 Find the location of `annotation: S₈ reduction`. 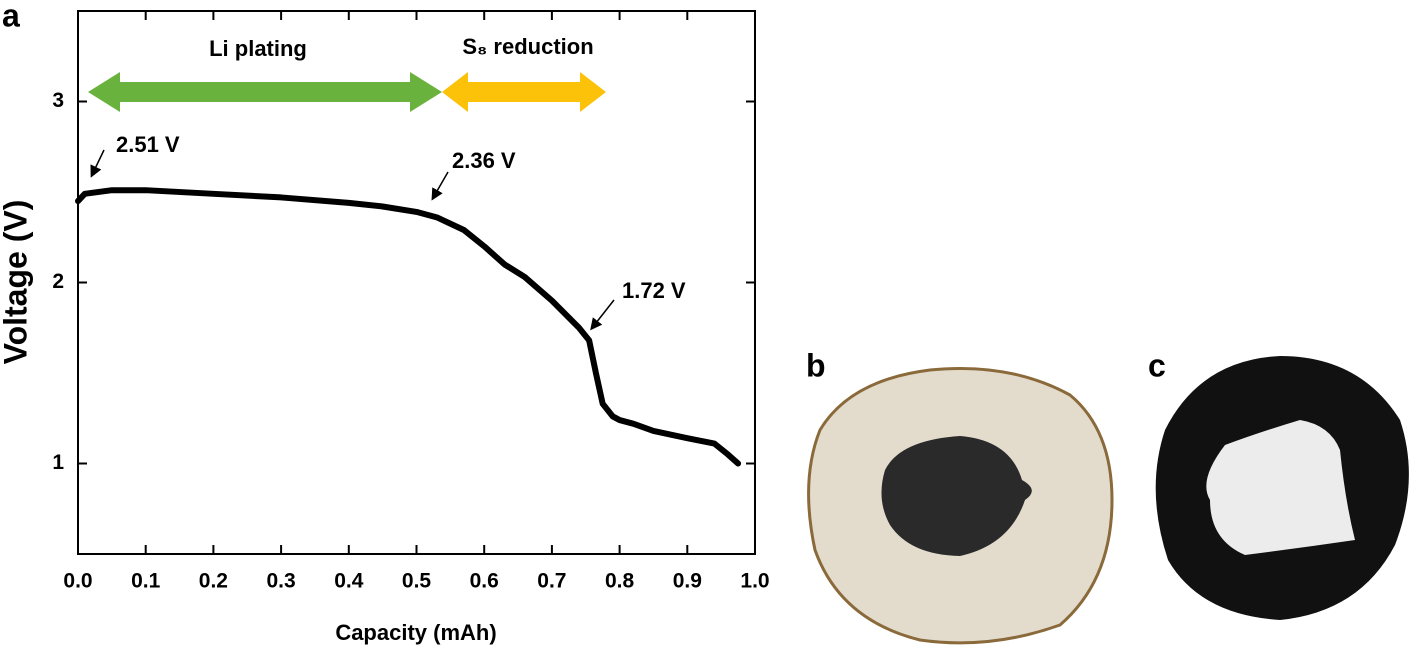

annotation: S₈ reduction is located at coordinates (527, 46).